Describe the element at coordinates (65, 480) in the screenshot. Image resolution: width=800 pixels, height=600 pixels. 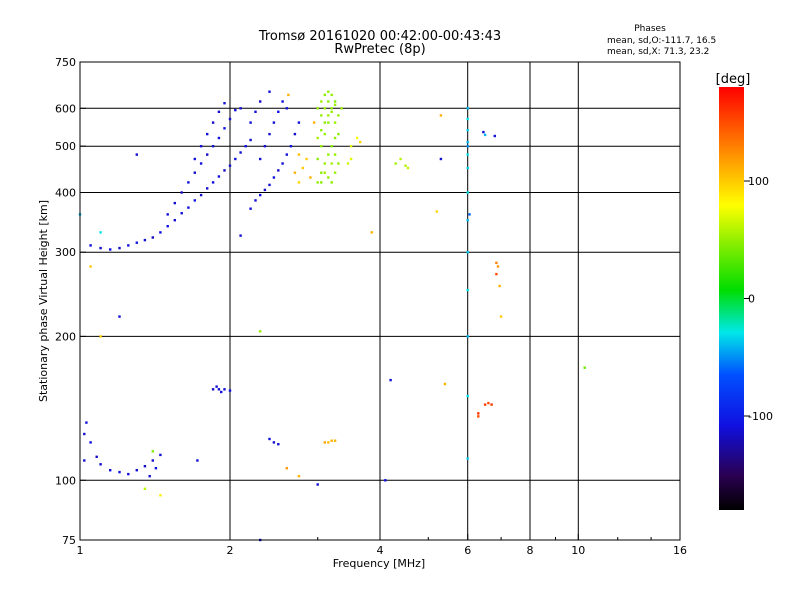
I see `y-tick-label: 100` at that location.